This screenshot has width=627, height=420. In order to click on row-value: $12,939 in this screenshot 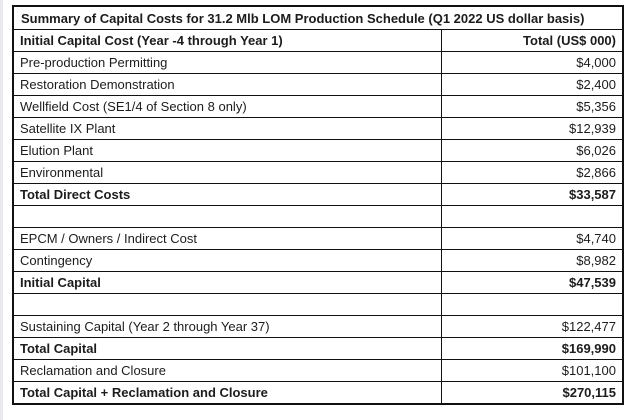, I will do `click(532, 128)`.